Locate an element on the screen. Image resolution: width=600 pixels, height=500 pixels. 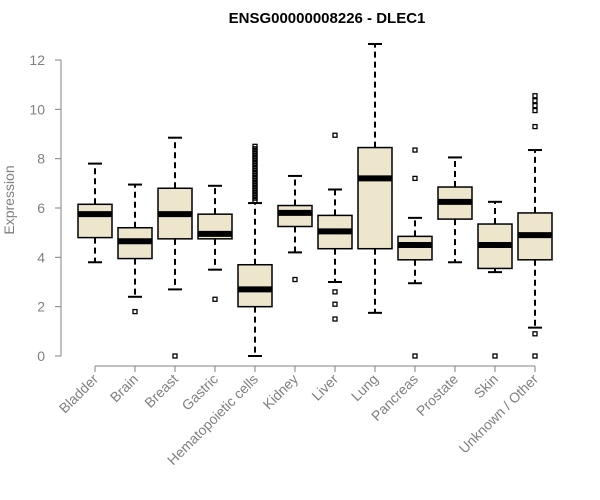
y-tick-label: 2 is located at coordinates (41, 307).